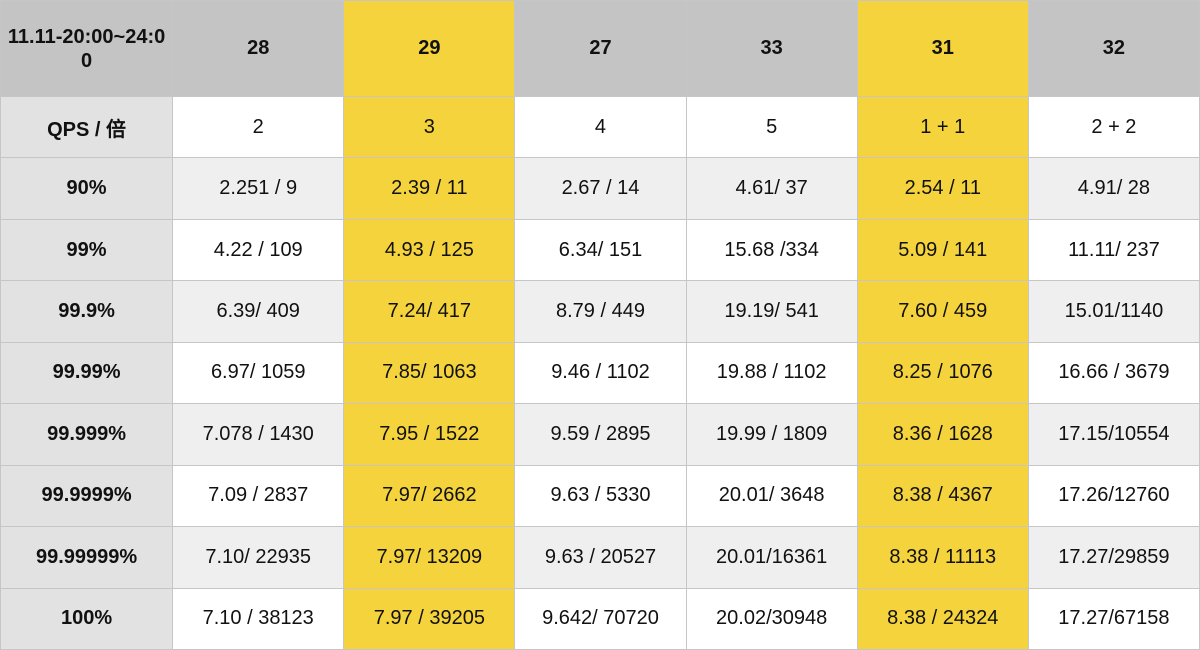 The height and width of the screenshot is (650, 1200). Describe the element at coordinates (429, 618) in the screenshot. I see `table-cell: 7.97 / 39205` at that location.